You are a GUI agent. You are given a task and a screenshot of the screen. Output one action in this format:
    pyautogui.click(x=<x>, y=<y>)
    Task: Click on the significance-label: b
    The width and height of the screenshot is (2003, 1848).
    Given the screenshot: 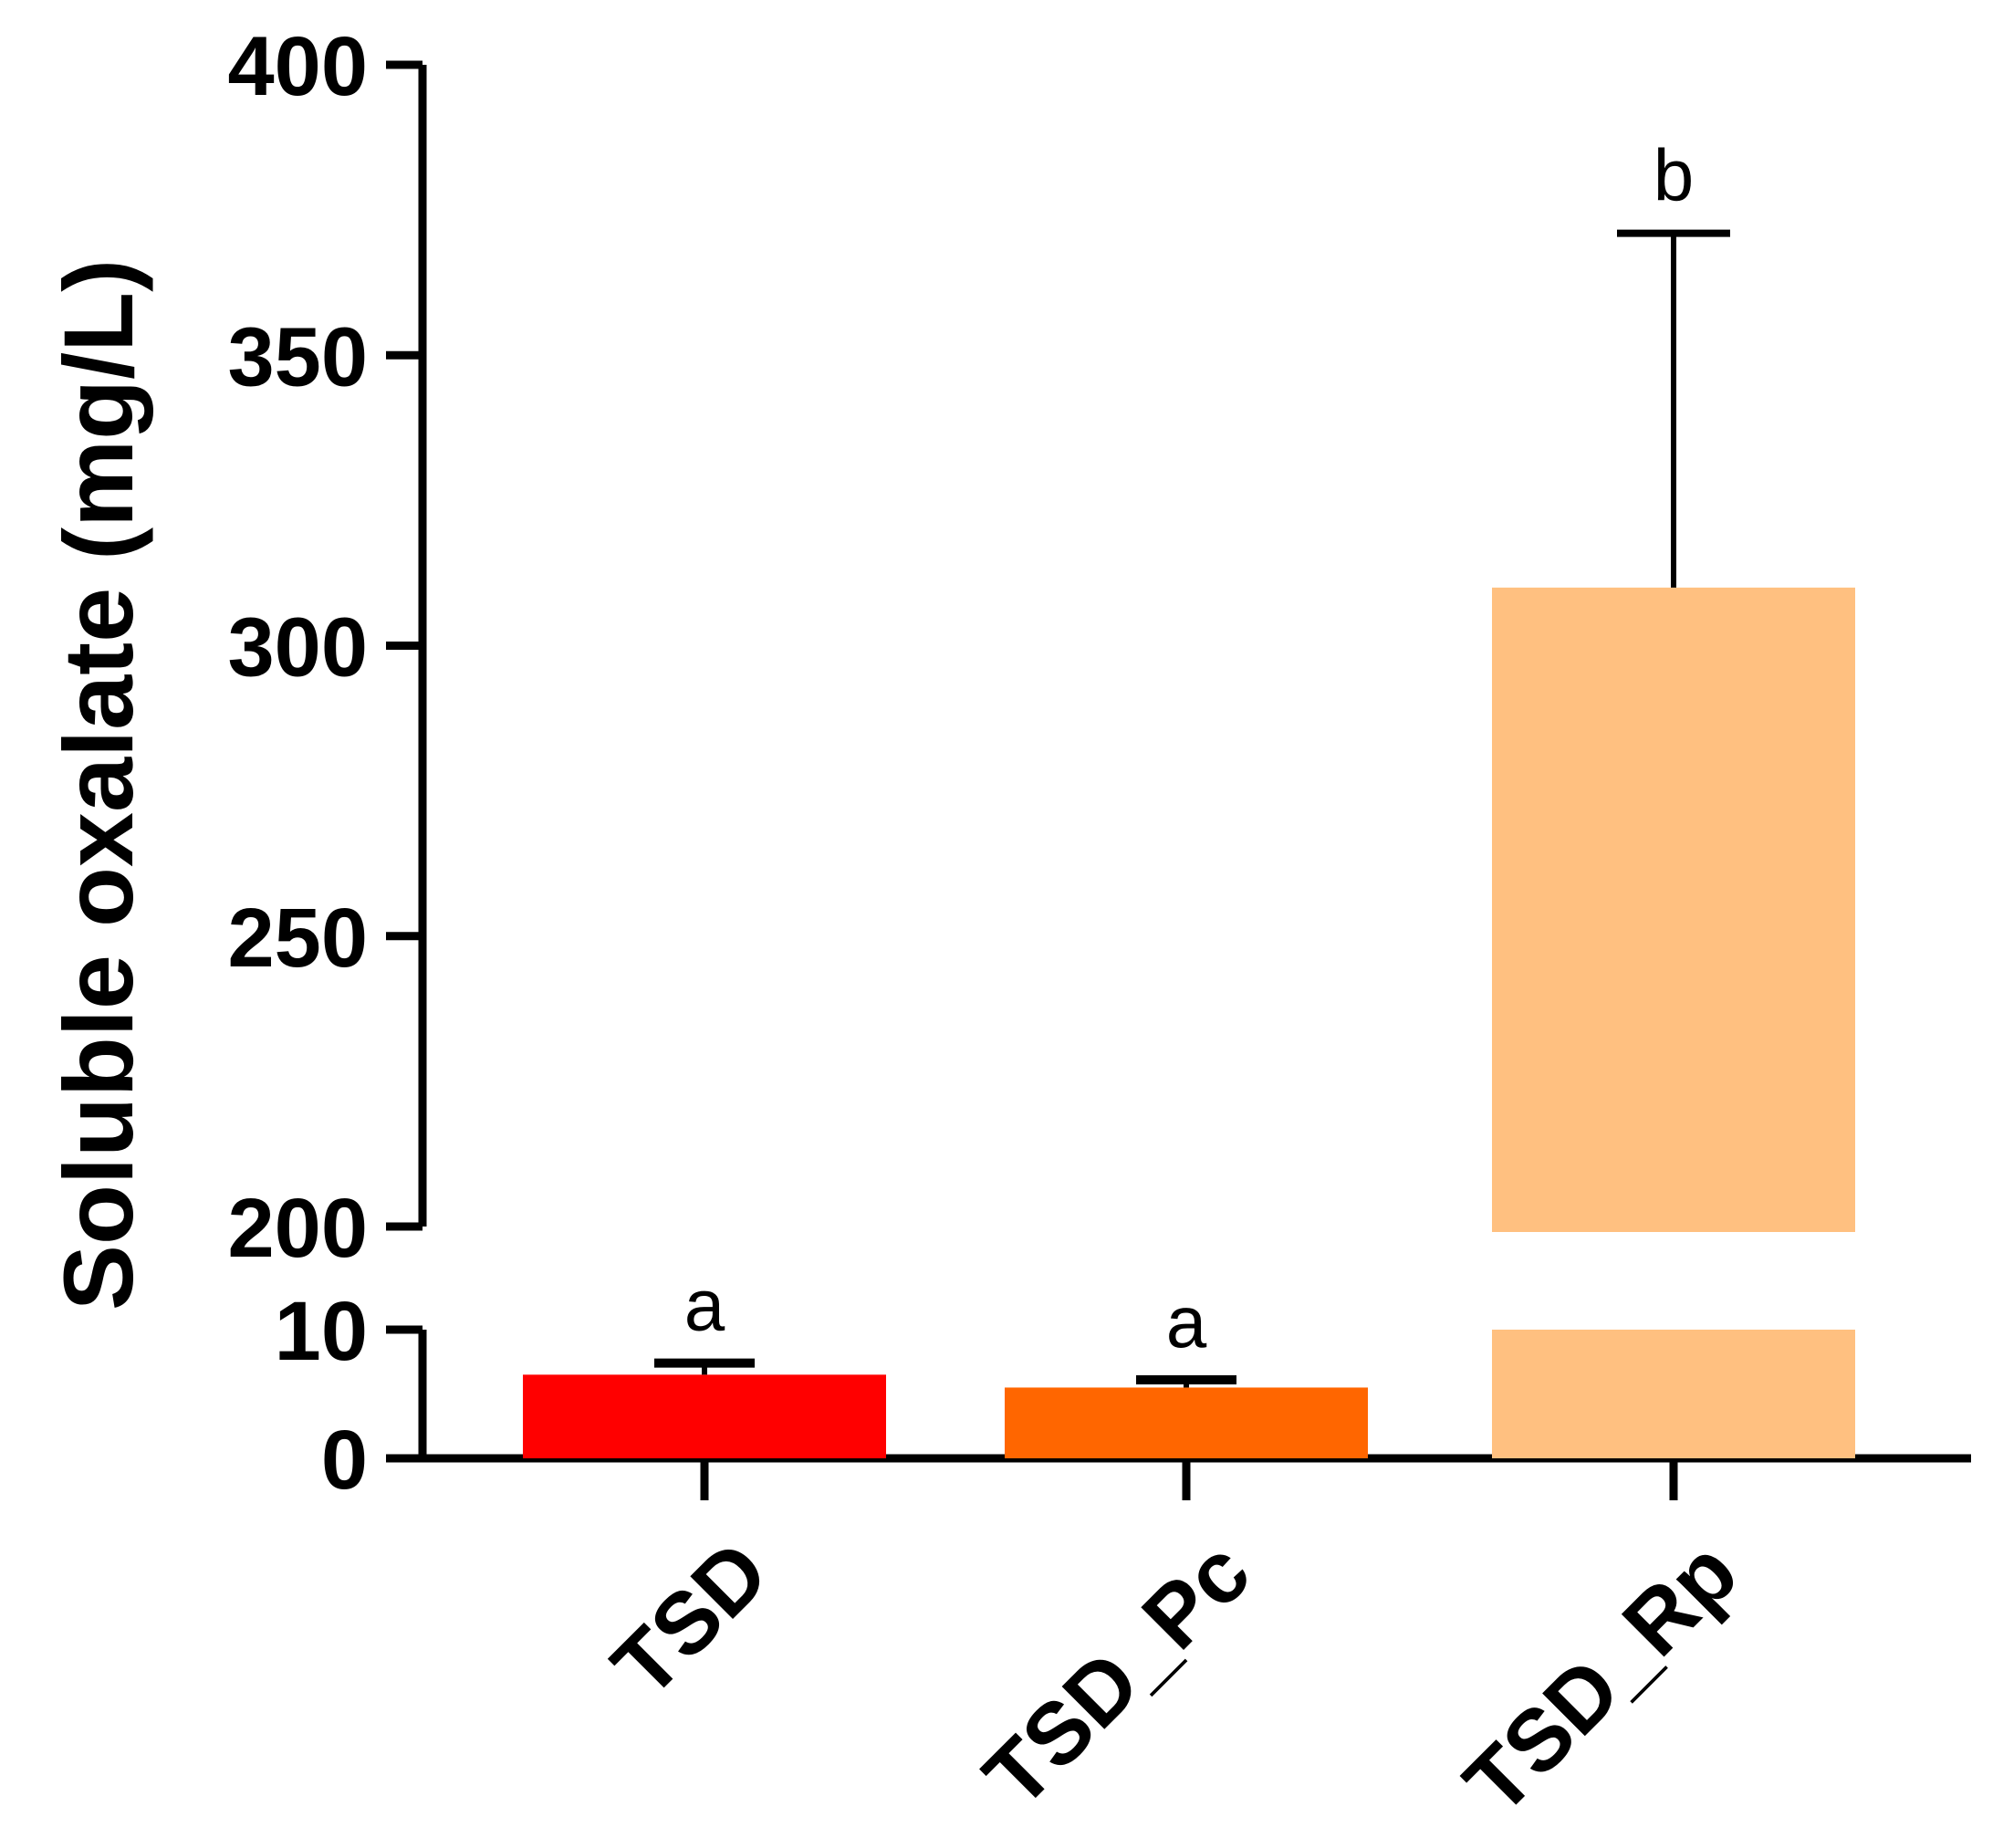 What is the action you would take?
    pyautogui.click(x=1674, y=175)
    